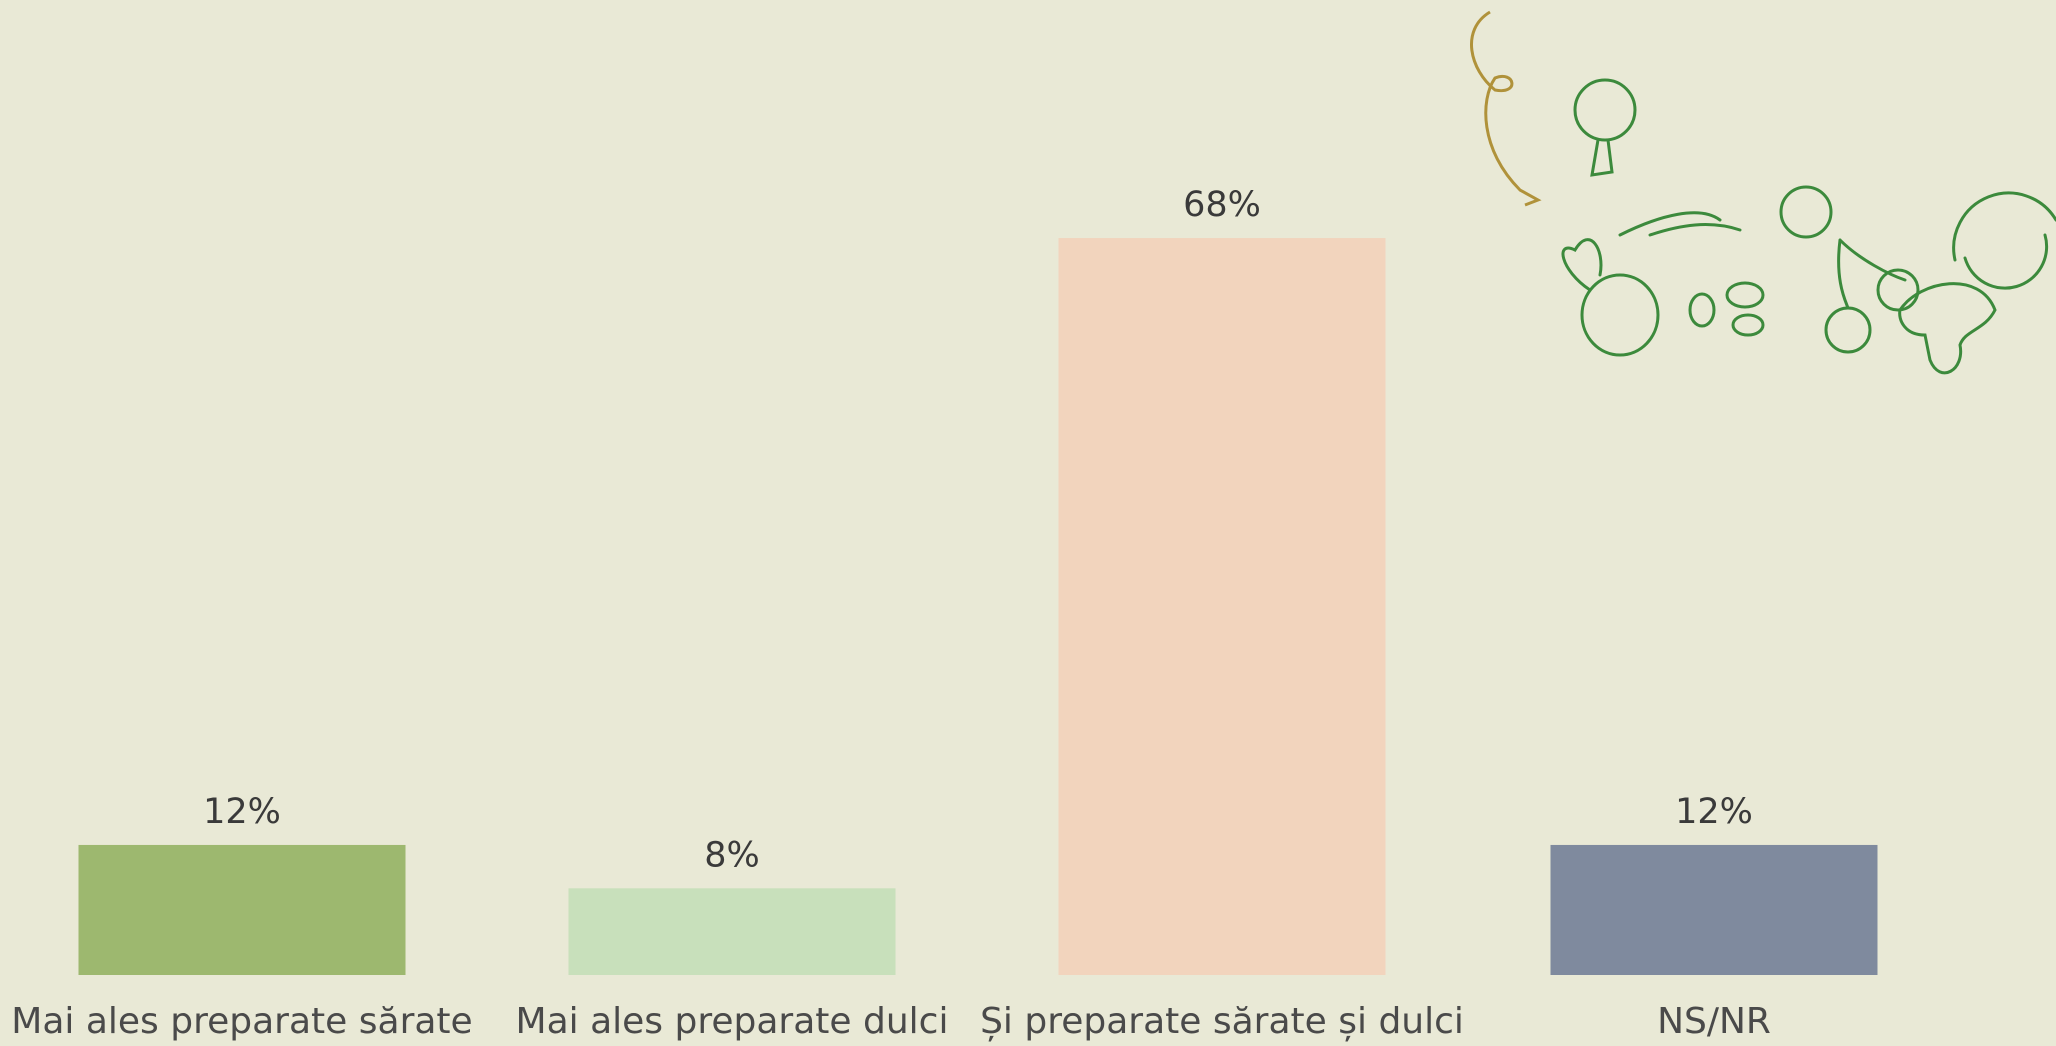  Describe the element at coordinates (1763, 192) in the screenshot. I see `decoration` at that location.